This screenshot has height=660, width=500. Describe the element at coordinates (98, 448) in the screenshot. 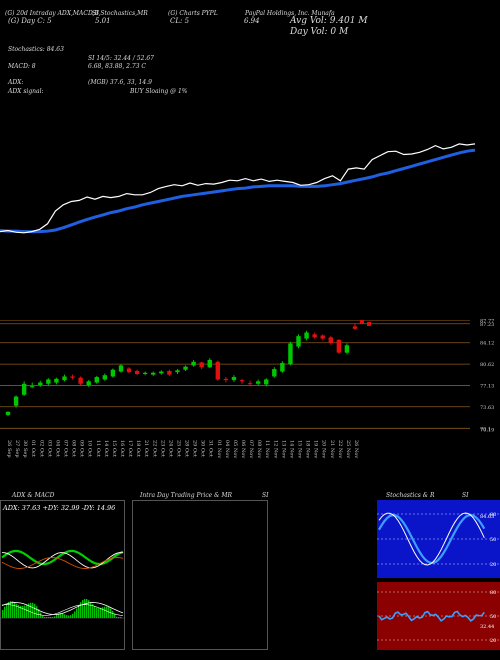

I see `date-tick-label: 11 Oct` at that location.